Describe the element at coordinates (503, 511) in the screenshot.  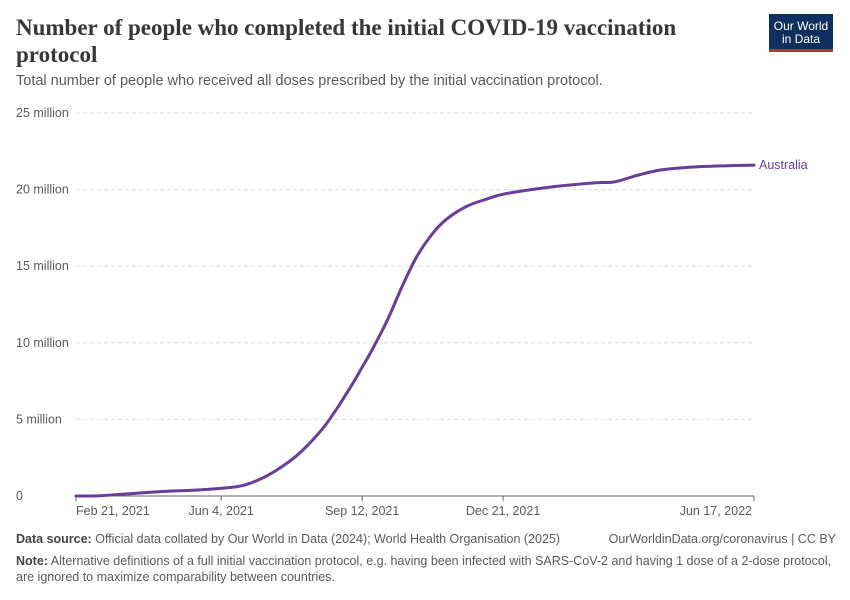
I see `x-tick-label: Dec 21, 2021` at that location.